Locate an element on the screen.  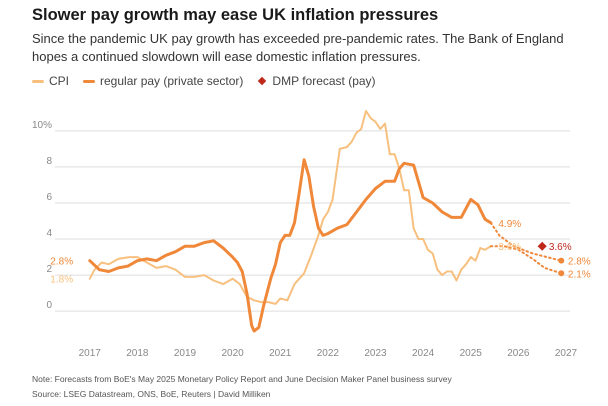
legend-item-pay: regular pay (private sector) is located at coordinates (163, 81).